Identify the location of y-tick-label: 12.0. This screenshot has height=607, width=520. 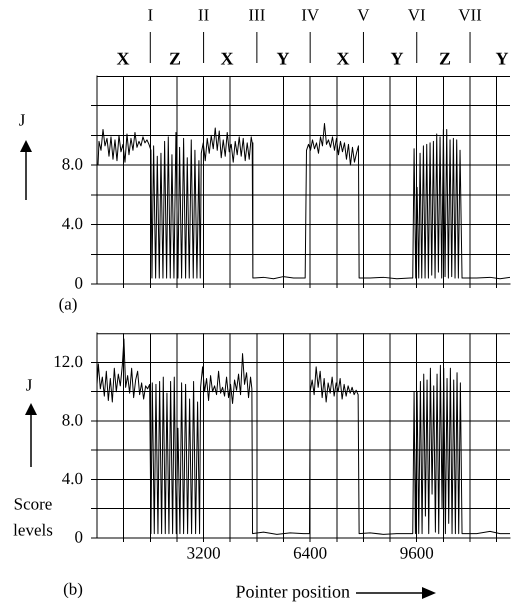
(68, 361).